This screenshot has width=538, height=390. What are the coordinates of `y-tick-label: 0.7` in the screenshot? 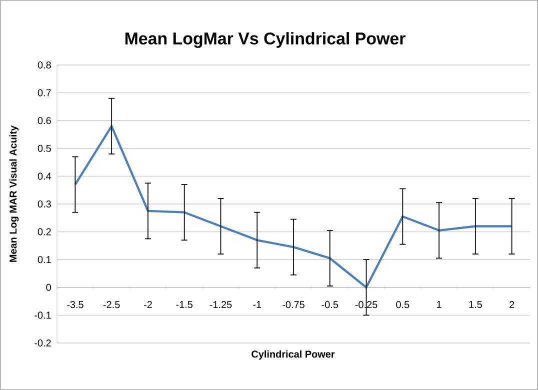 It's located at (44, 92).